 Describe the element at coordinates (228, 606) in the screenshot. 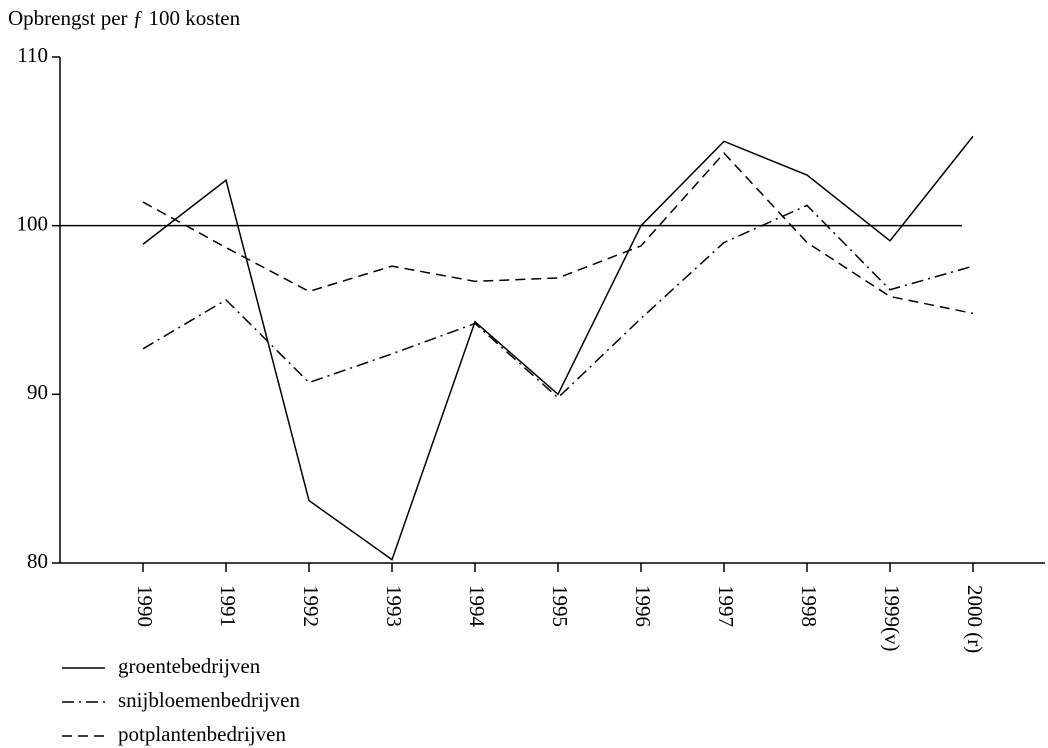

I see `x-tick-label: 1991` at that location.